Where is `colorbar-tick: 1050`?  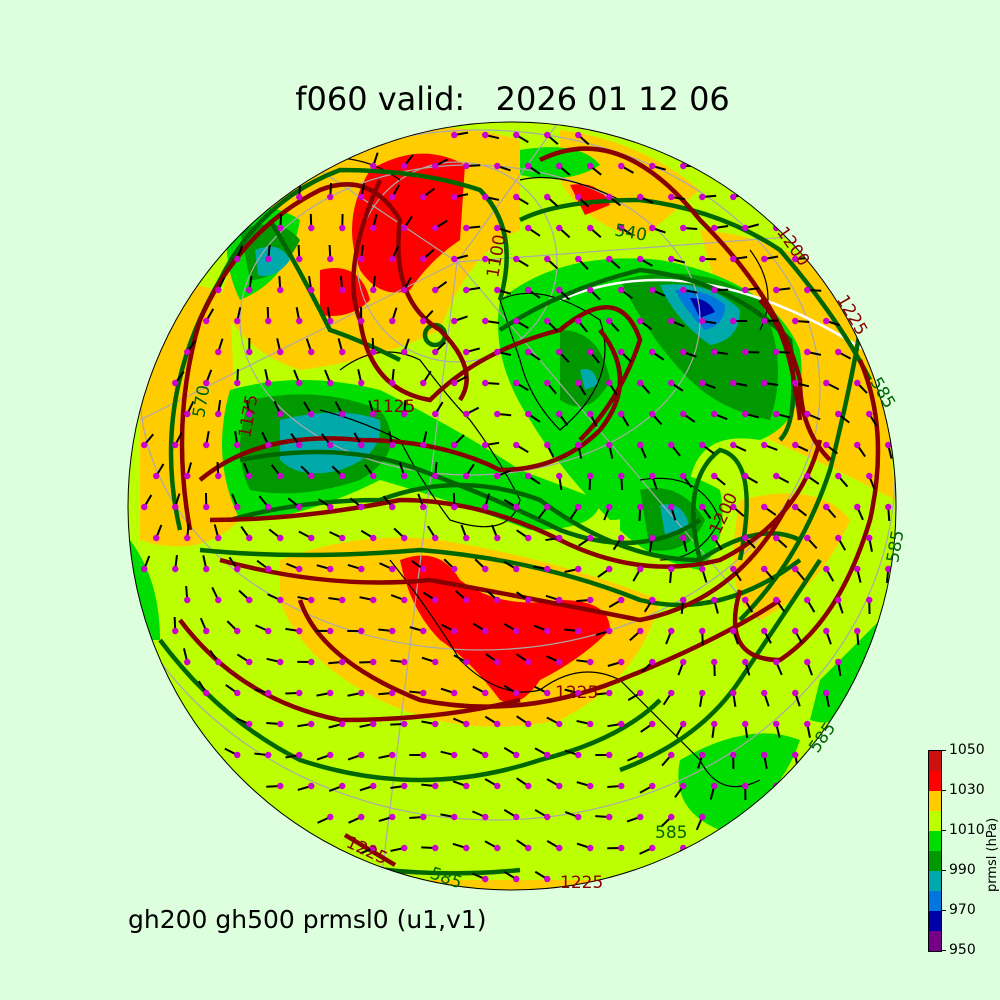
colorbar-tick: 1050 is located at coordinates (963, 750).